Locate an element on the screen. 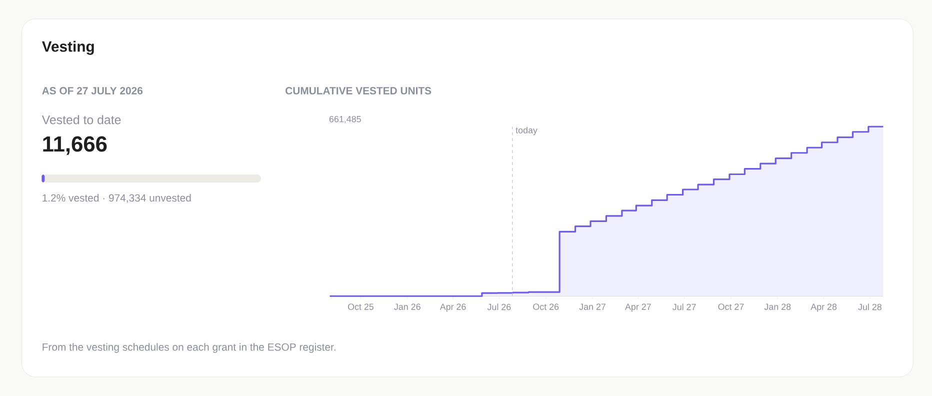  text: From the vesting schedules on each grant in the ESOP register. is located at coordinates (189, 348).